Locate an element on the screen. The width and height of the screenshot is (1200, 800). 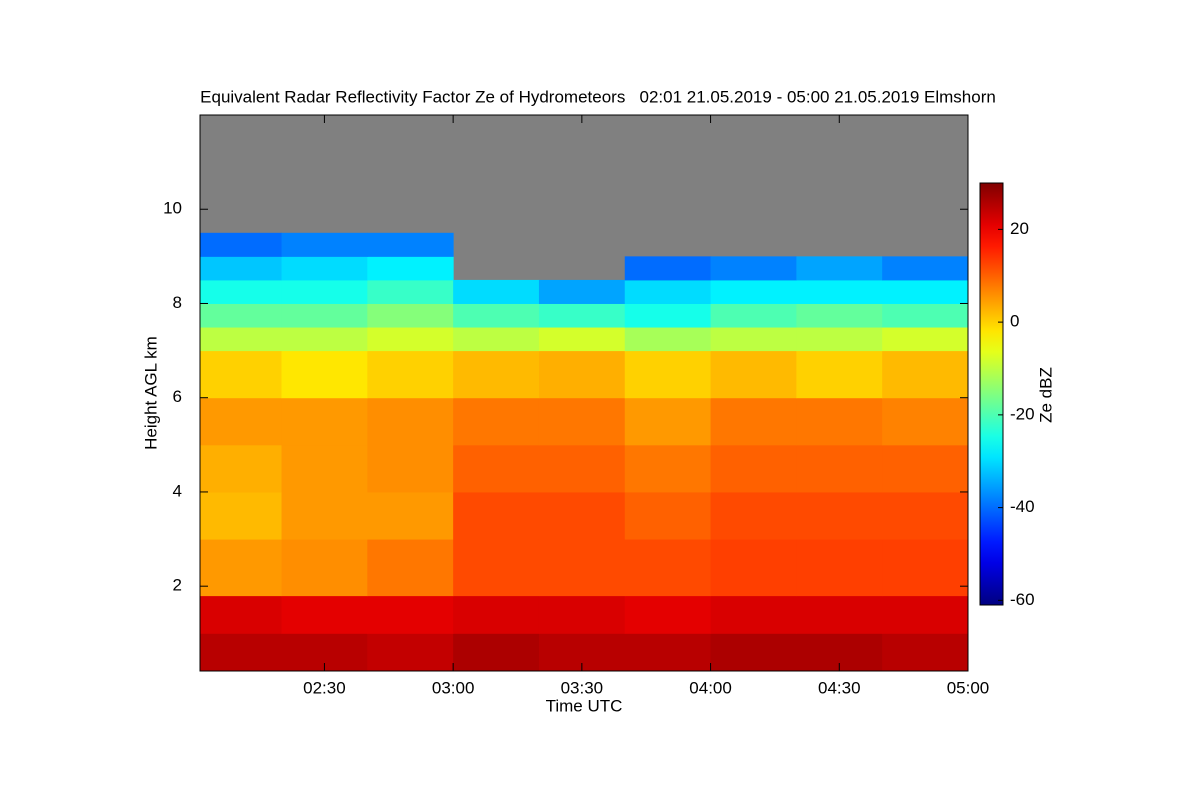
x-tick-label: 04:30 is located at coordinates (839, 687).